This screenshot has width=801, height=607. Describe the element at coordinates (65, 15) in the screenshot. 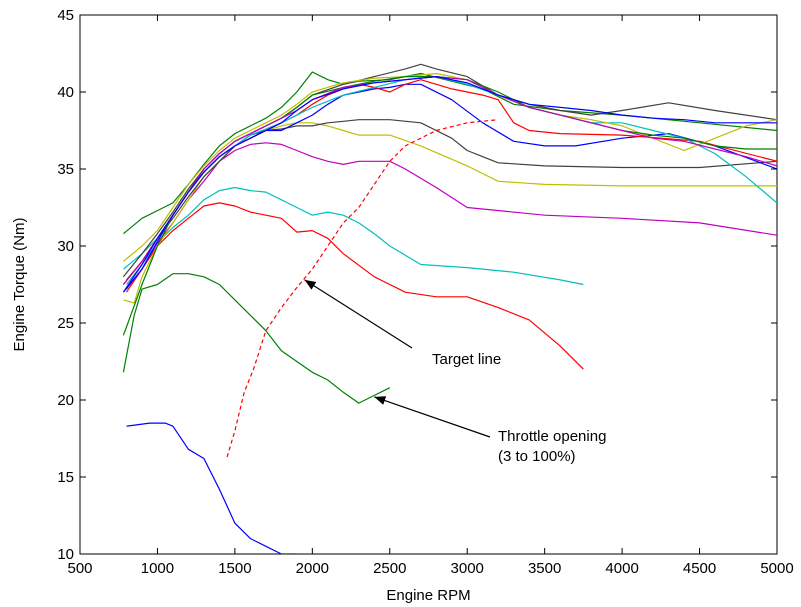

I see `y-tick-label: 45` at that location.